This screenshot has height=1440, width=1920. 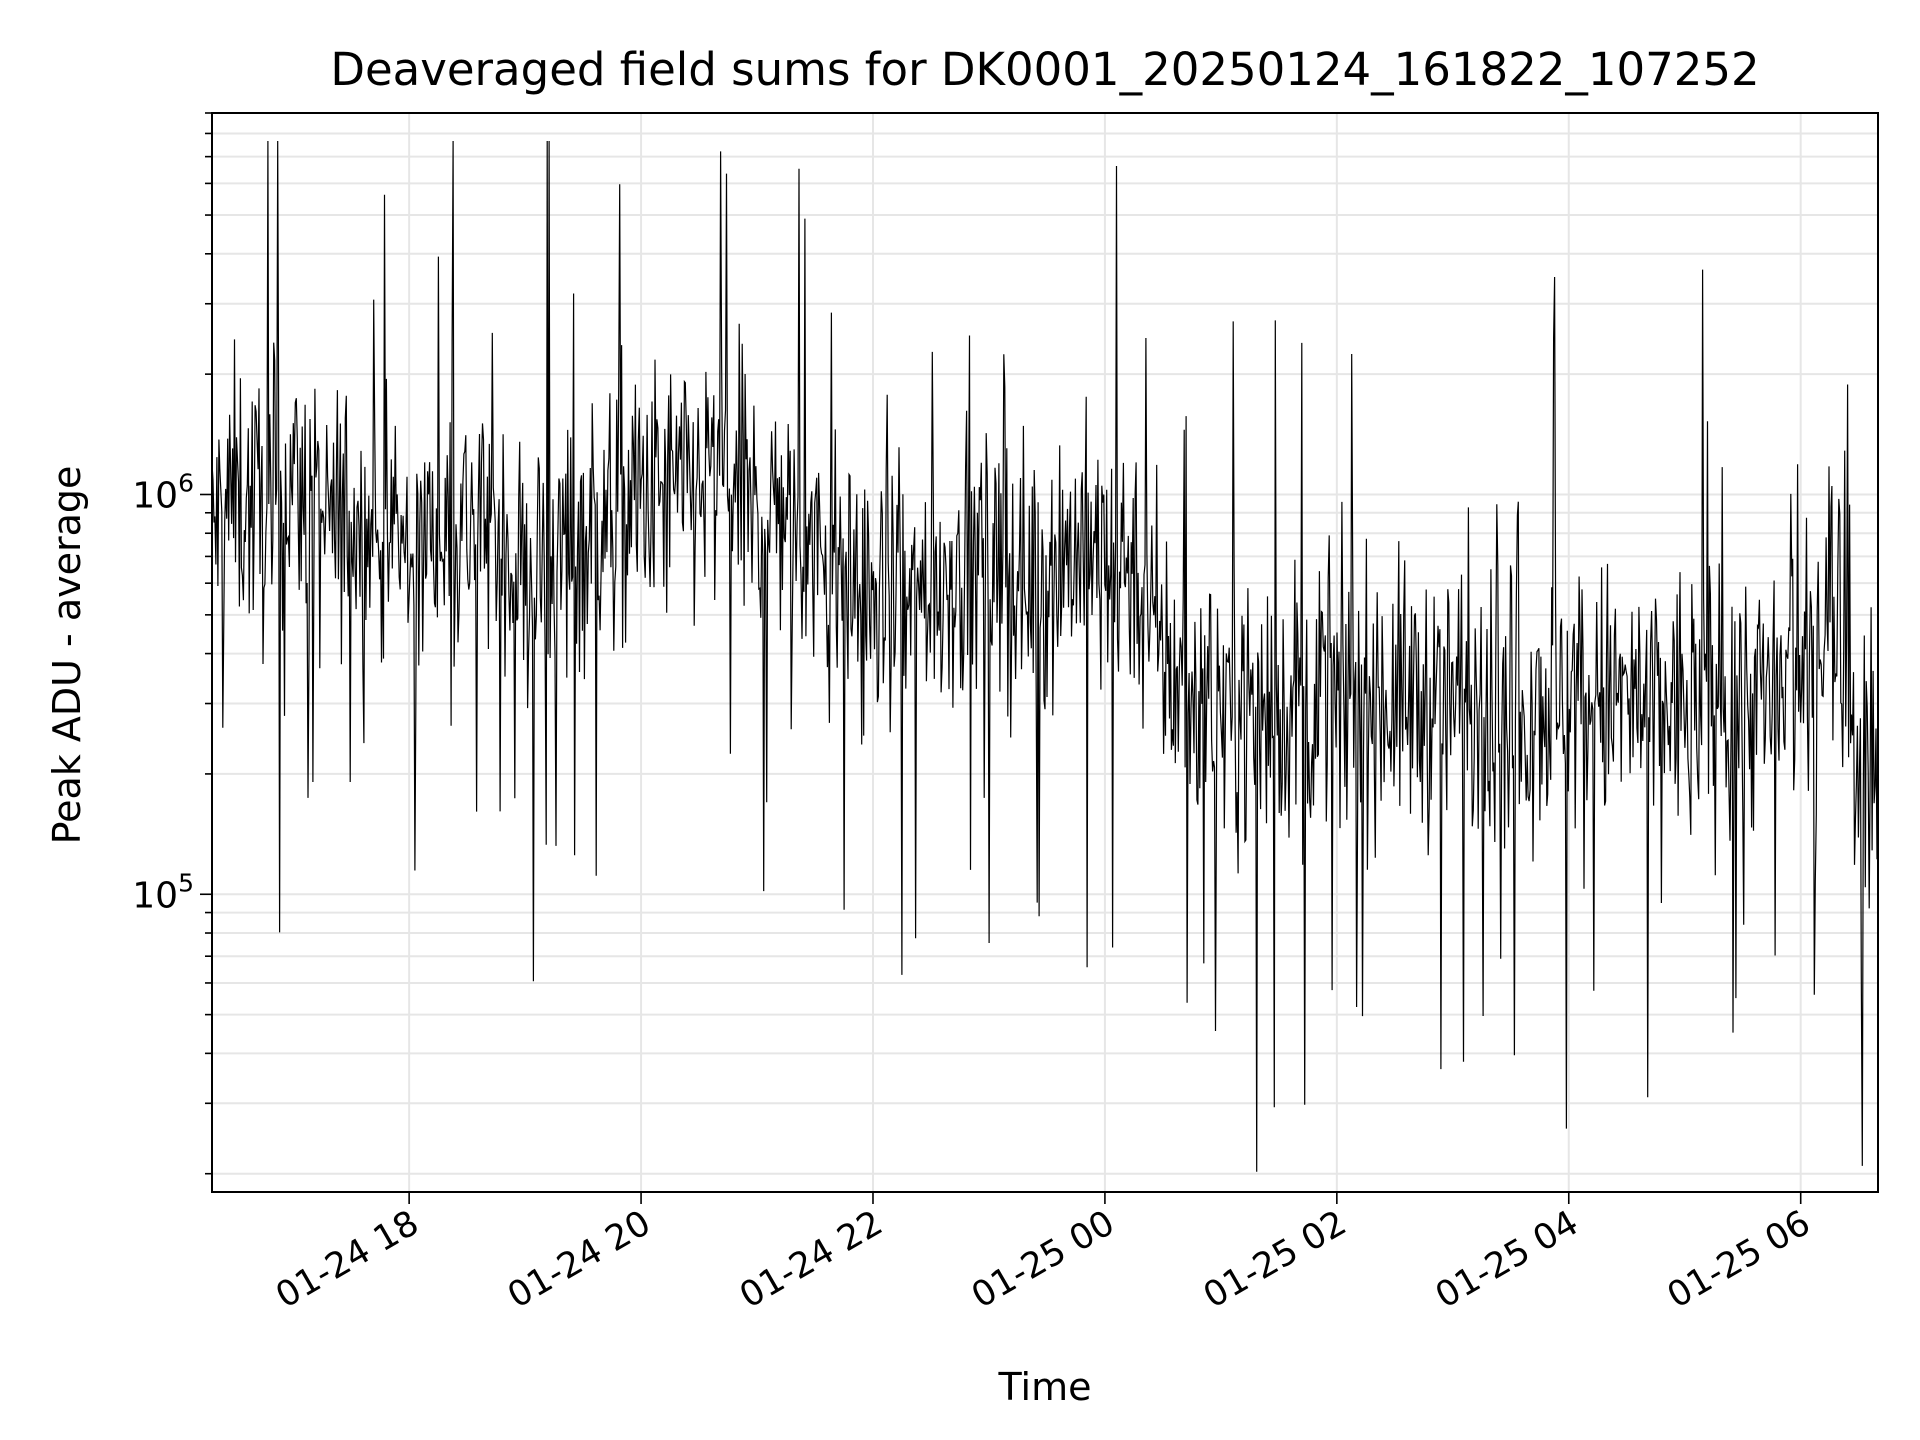 What do you see at coordinates (163, 492) in the screenshot?
I see `y-tick-label: 10⁶` at bounding box center [163, 492].